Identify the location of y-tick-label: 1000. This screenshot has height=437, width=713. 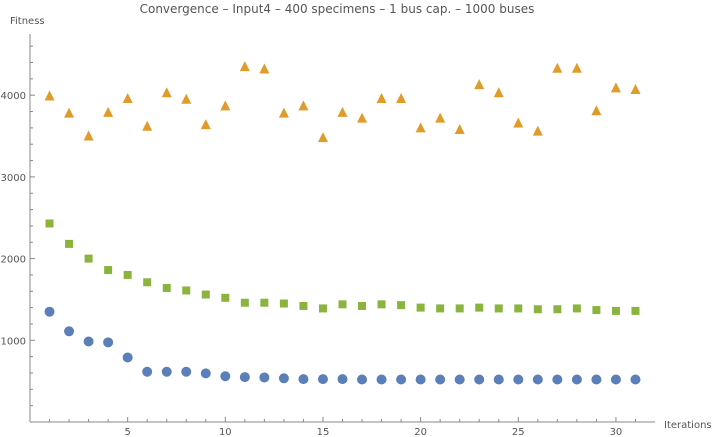
(13, 341).